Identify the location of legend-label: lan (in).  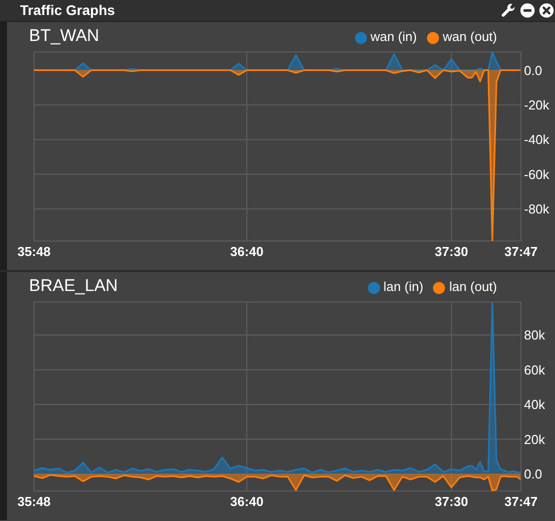
(404, 286).